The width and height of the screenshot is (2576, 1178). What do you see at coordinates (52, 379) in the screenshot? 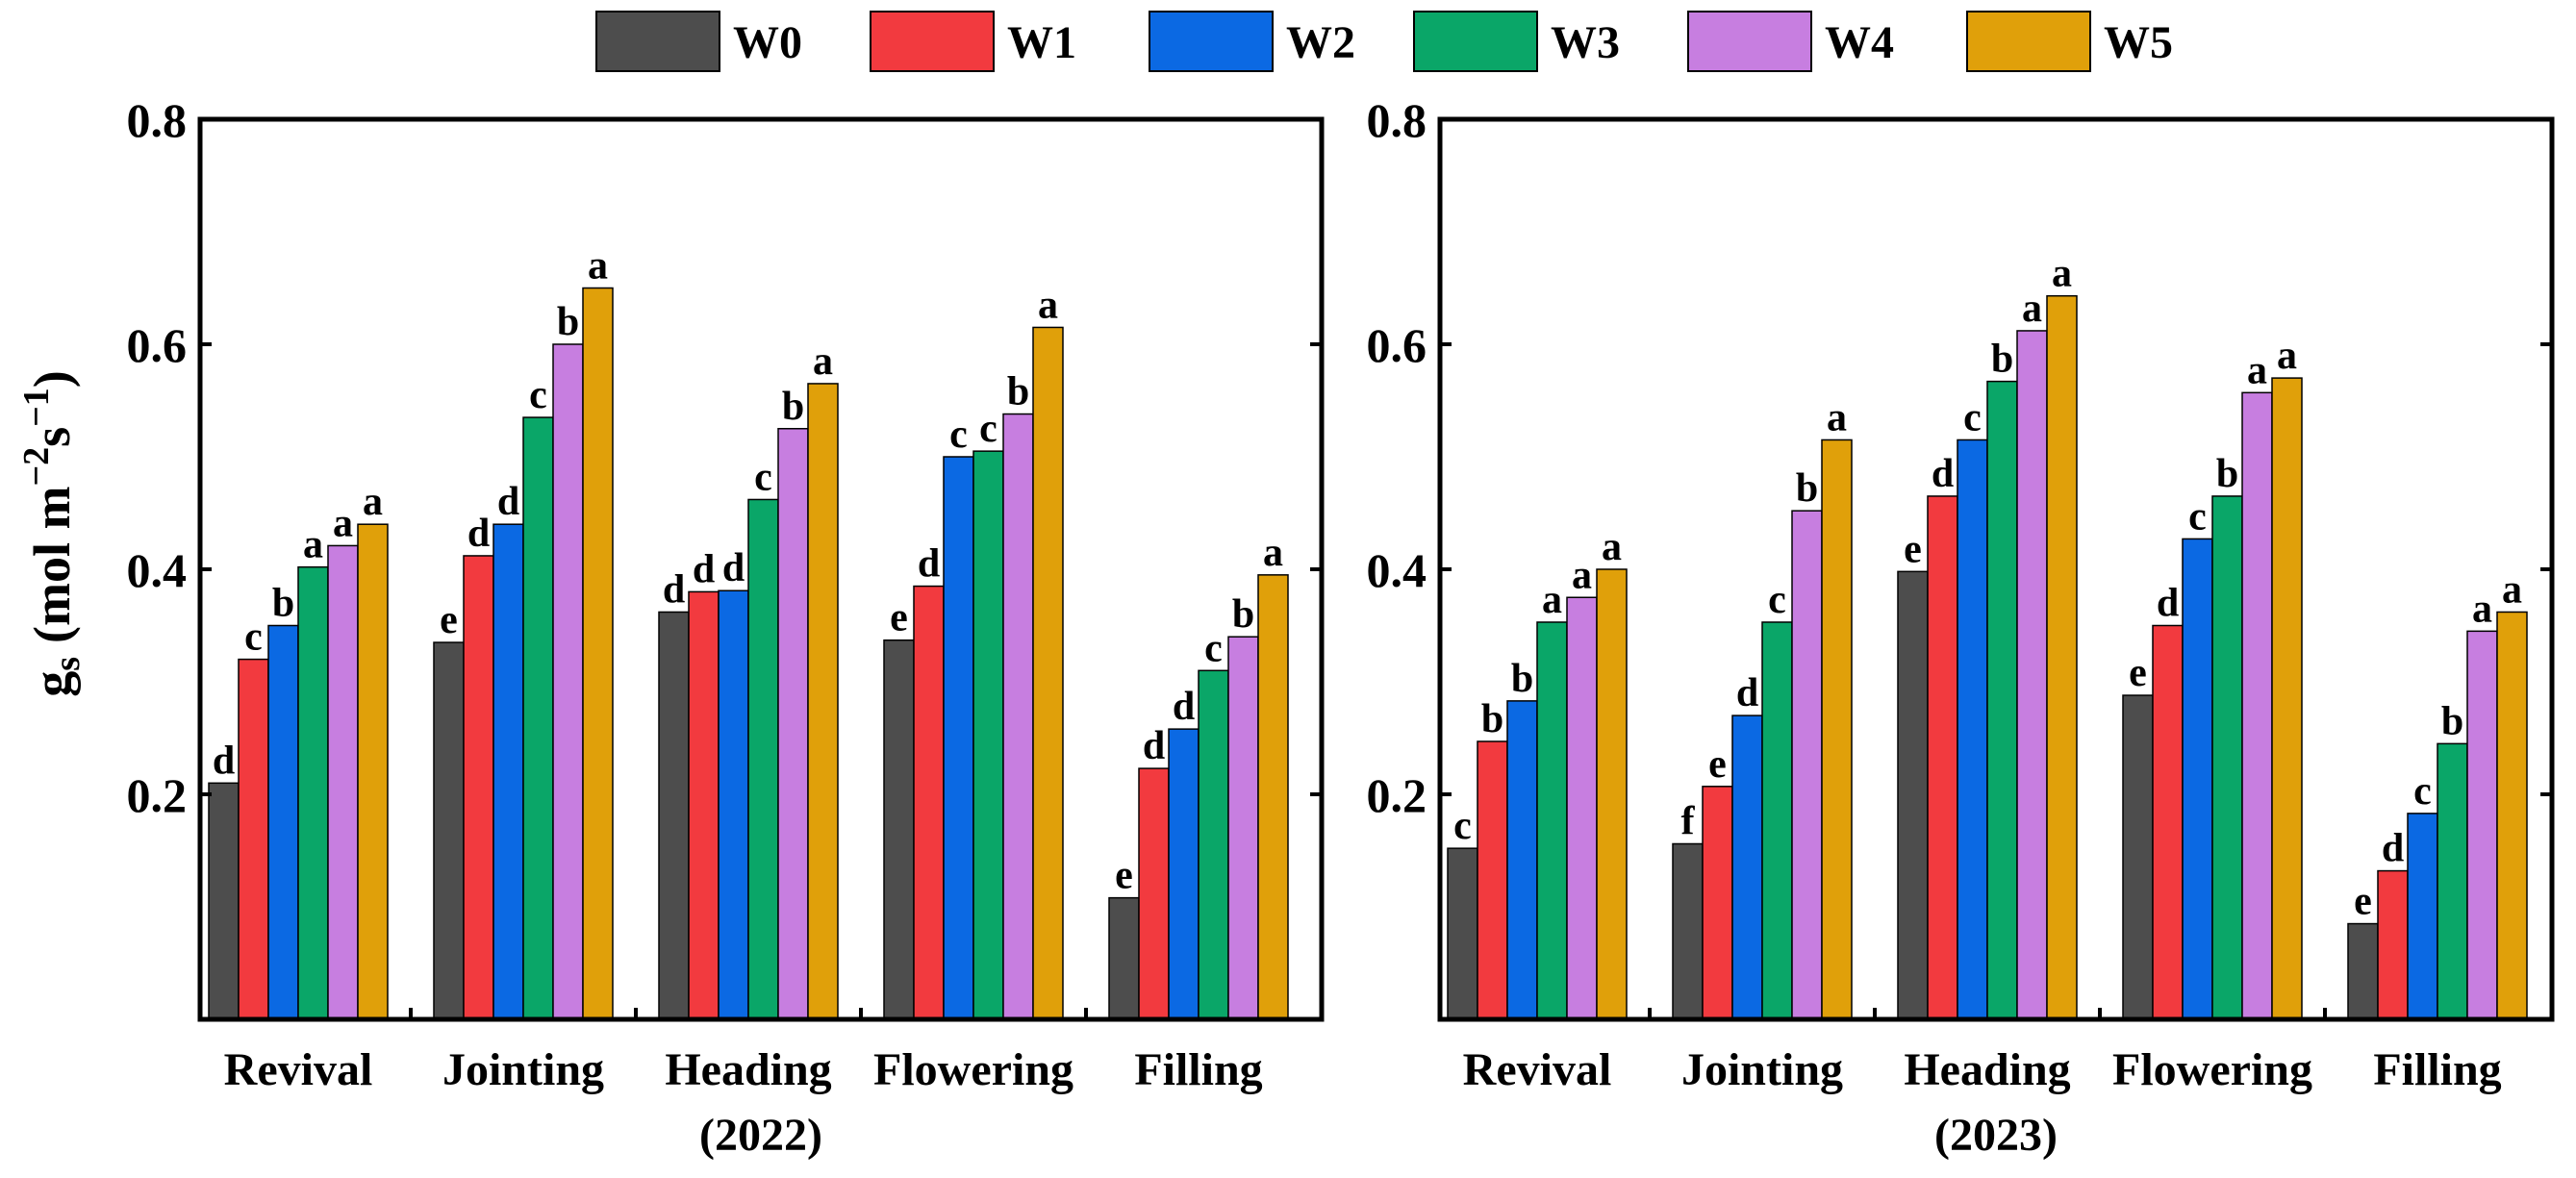
I see `y-axis-title-close: )` at bounding box center [52, 379].